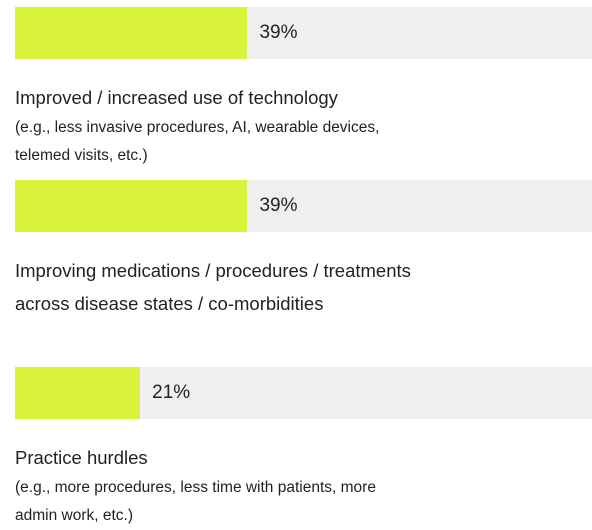 Image resolution: width=592 pixels, height=530 pixels. What do you see at coordinates (81, 155) in the screenshot?
I see `note-line: telemed visits, etc.)` at bounding box center [81, 155].